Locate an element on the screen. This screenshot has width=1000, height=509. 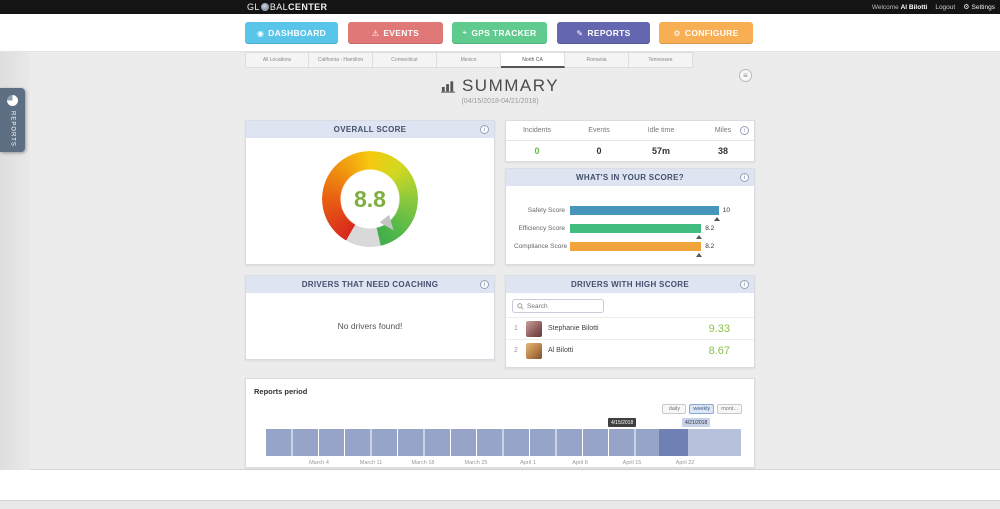
stat-events-value: 0 is located at coordinates (599, 151).